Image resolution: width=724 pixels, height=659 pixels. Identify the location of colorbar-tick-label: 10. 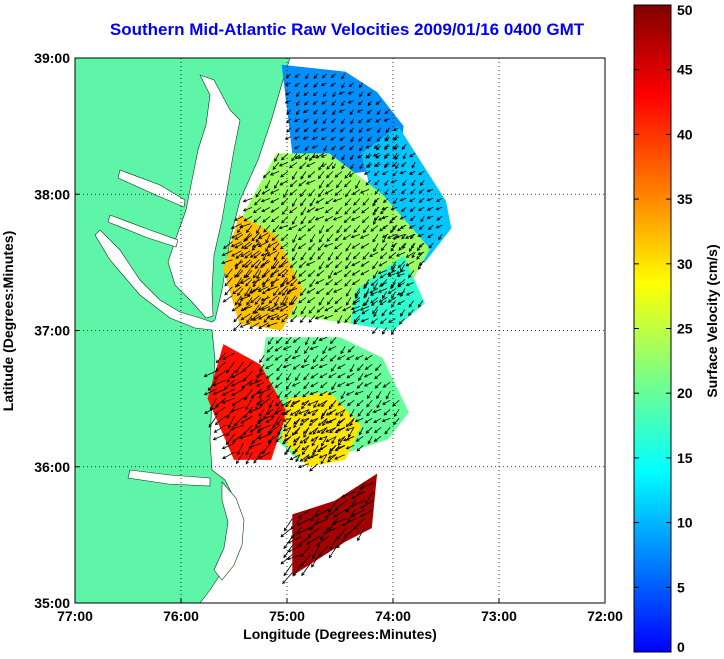
(685, 523).